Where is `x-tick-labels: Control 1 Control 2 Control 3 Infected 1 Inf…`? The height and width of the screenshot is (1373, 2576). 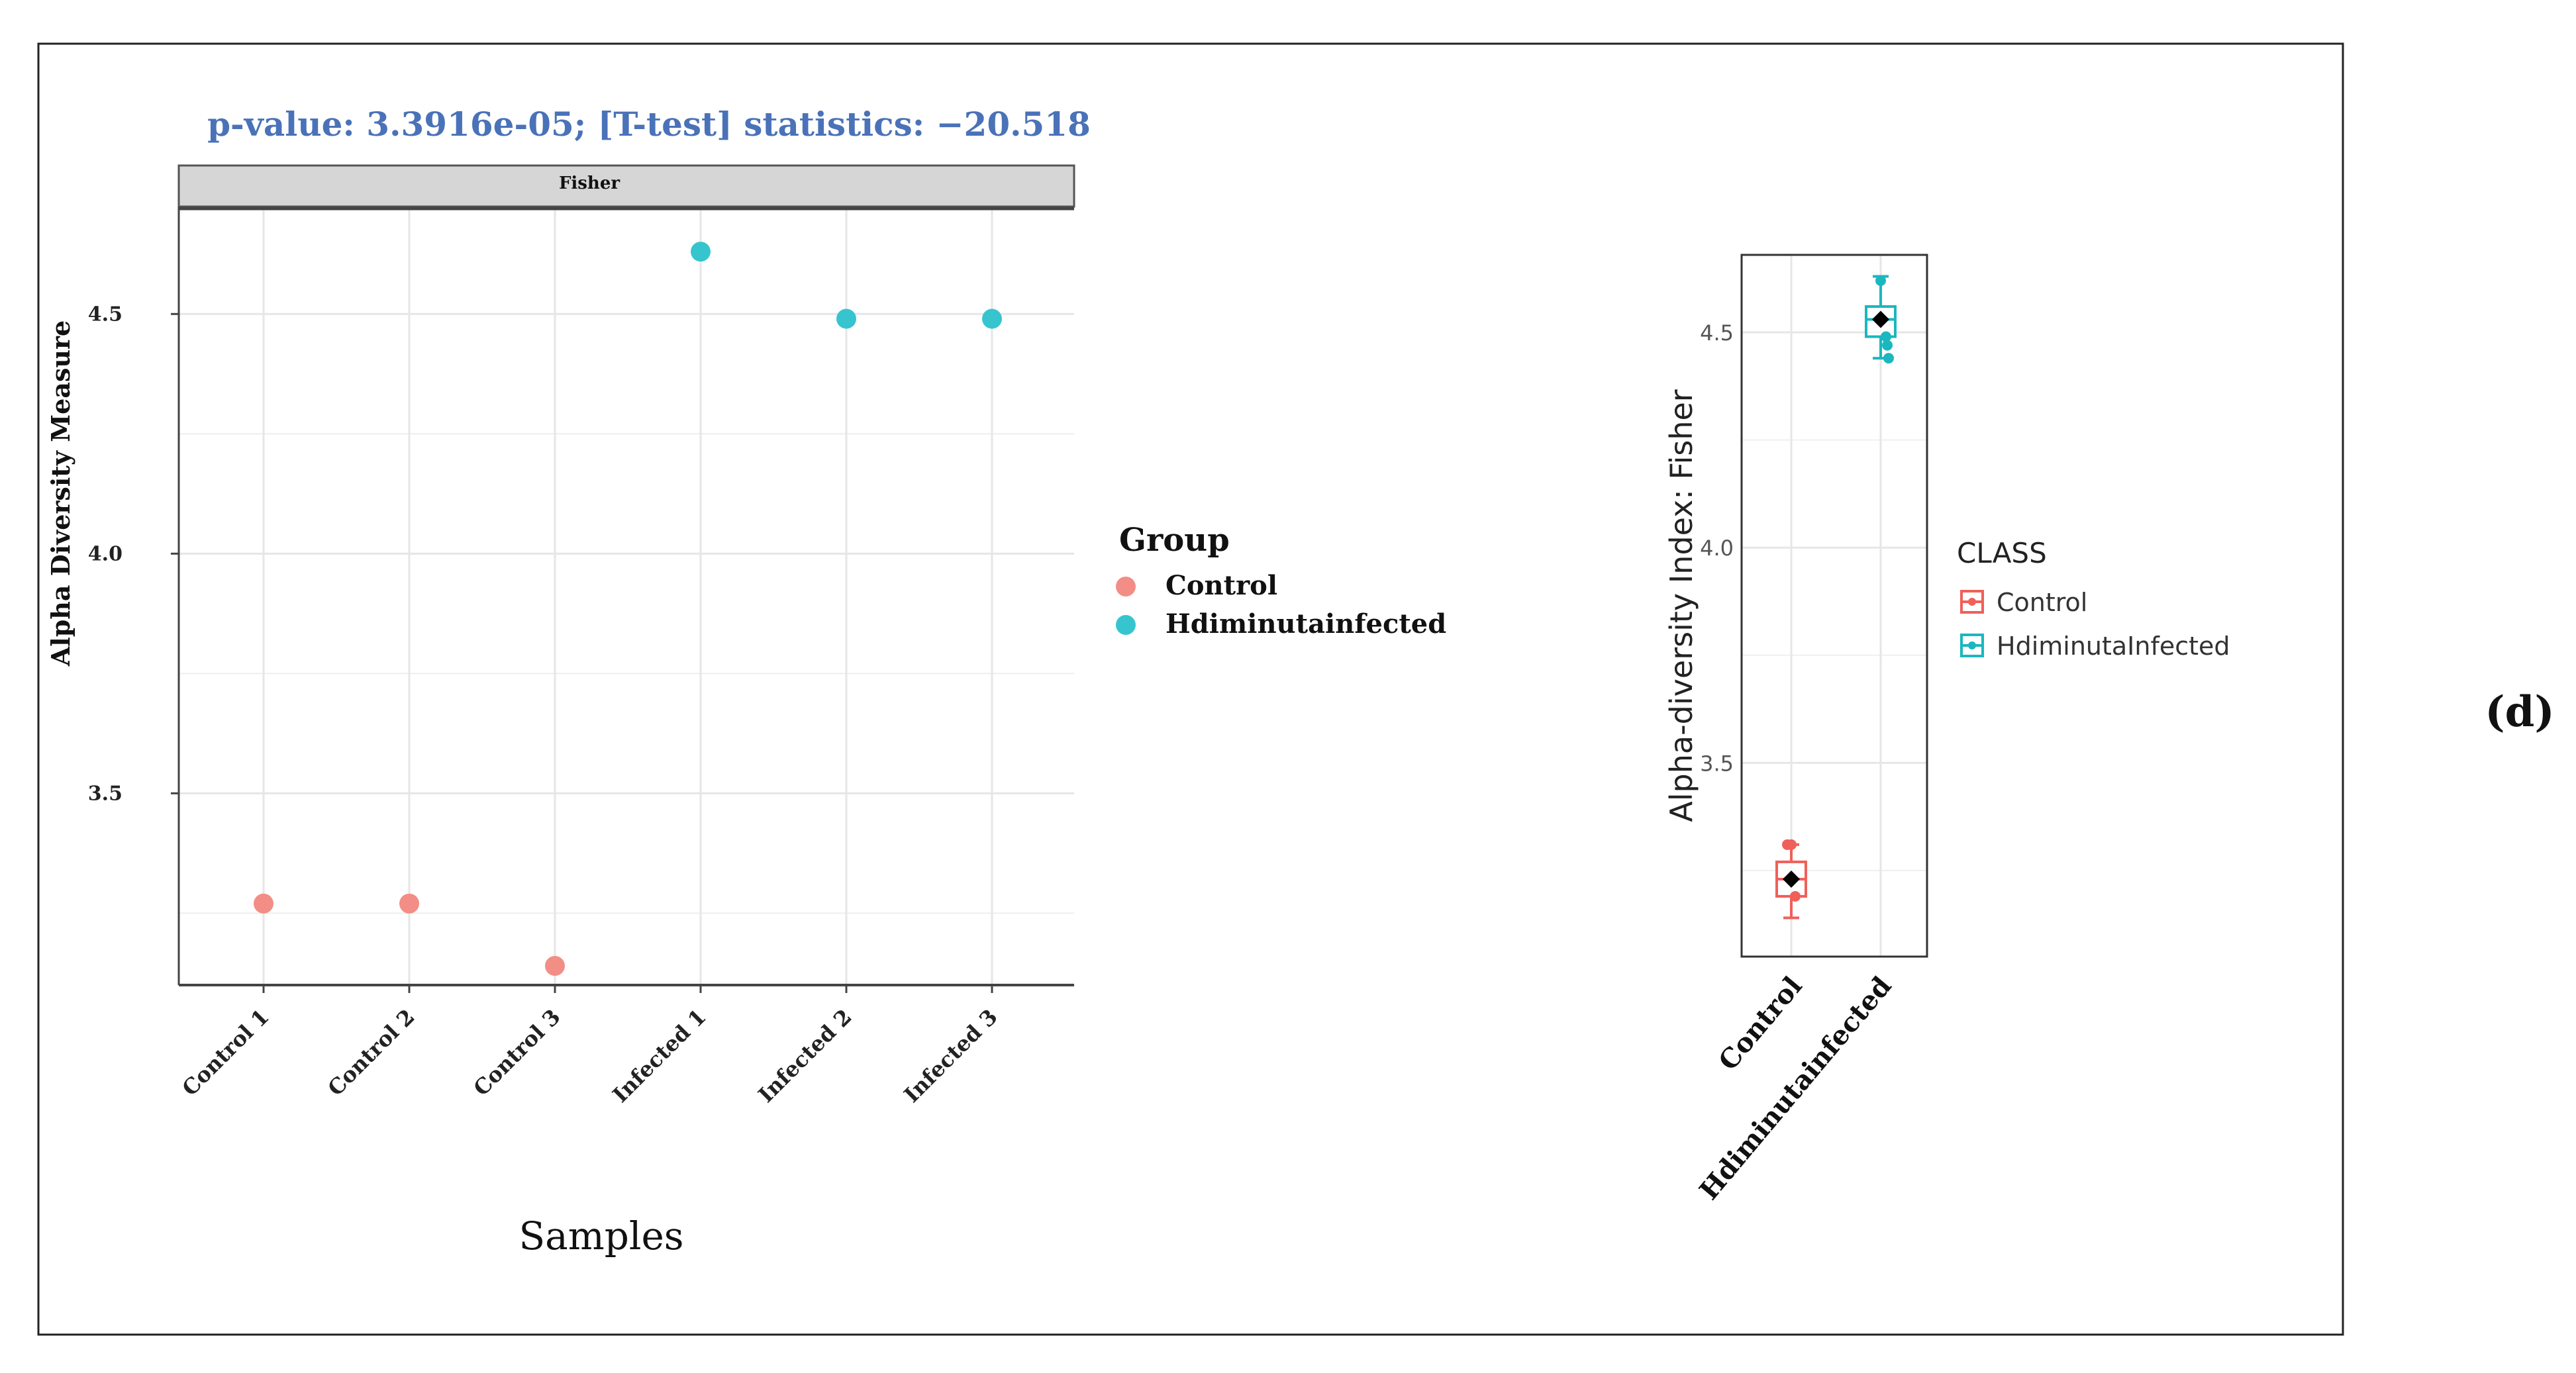
x-tick-labels: Control 1 Control 2 Control 3 Infected 1 Inf… is located at coordinates (590, 1046).